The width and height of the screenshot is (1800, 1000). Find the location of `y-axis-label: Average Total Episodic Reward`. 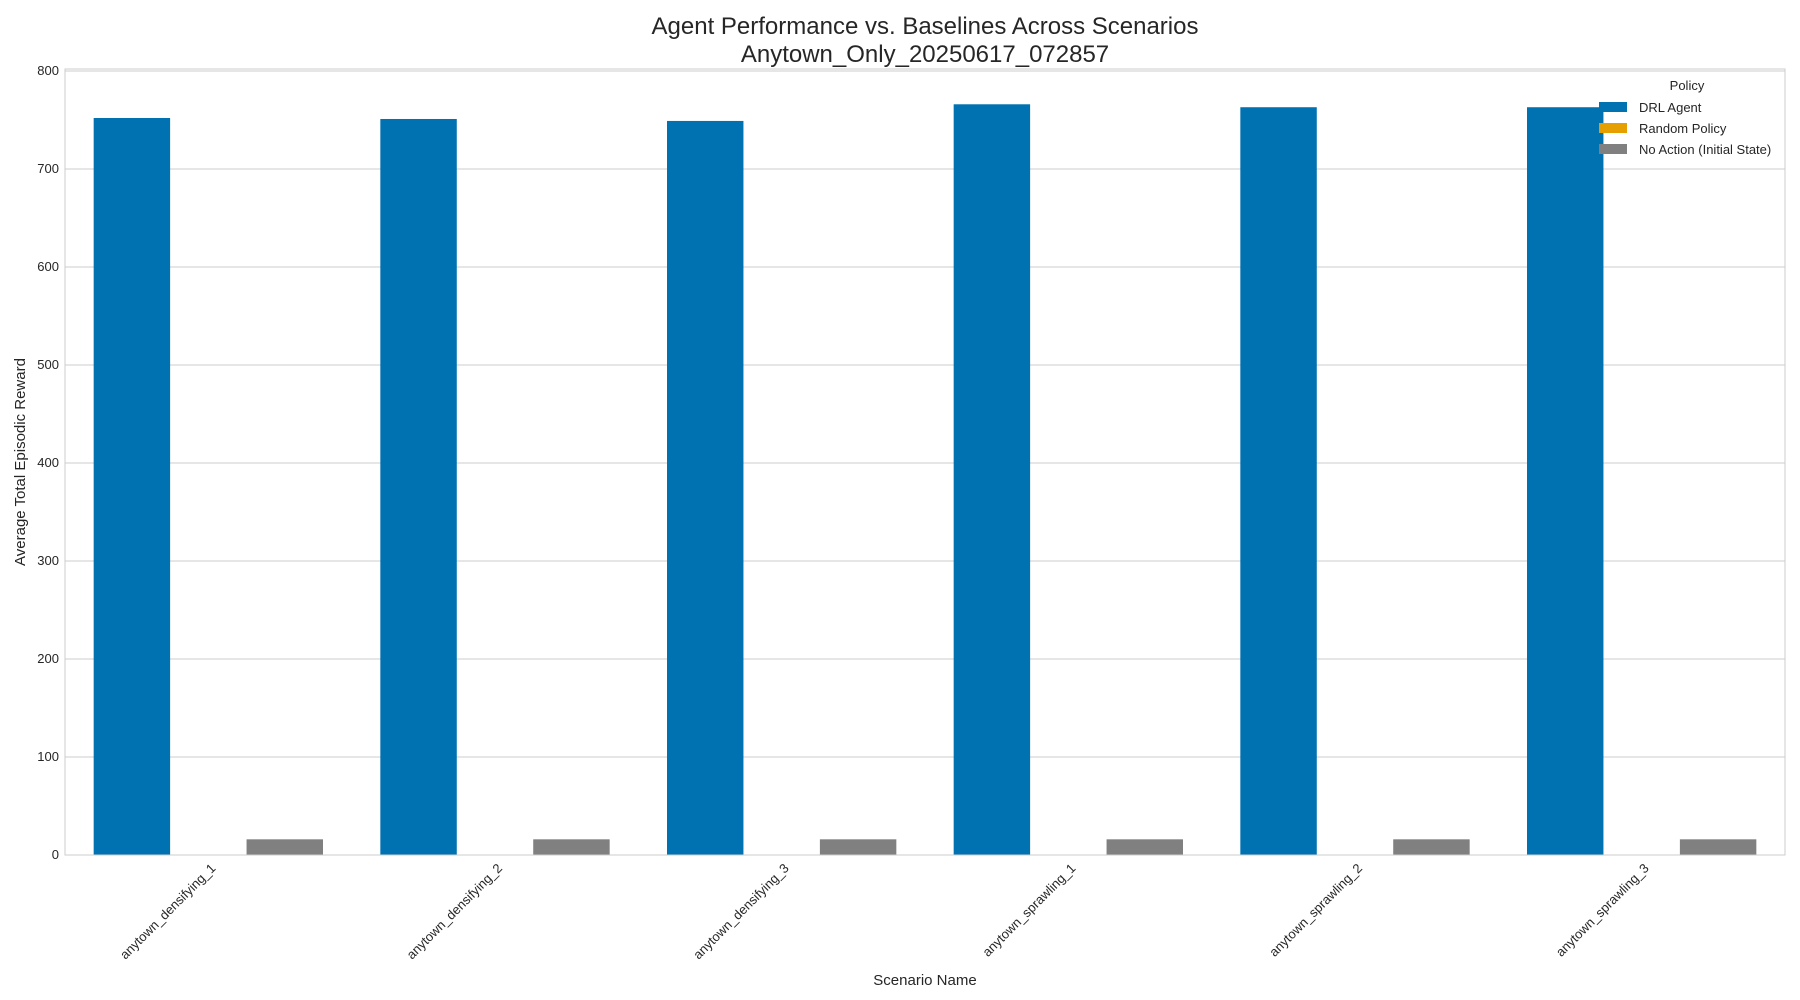

y-axis-label: Average Total Episodic Reward is located at coordinates (20, 462).